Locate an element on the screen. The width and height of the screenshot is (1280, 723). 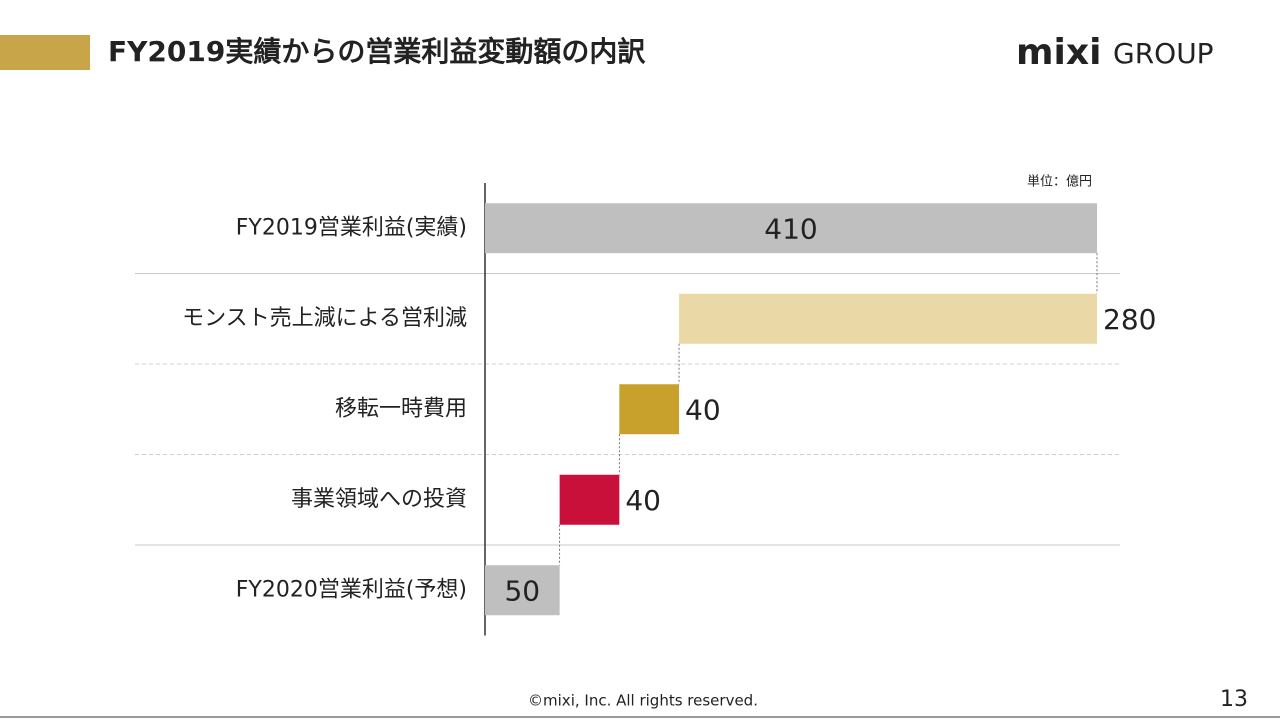
category-label: モンスト売上減による営利減 is located at coordinates (324, 318).